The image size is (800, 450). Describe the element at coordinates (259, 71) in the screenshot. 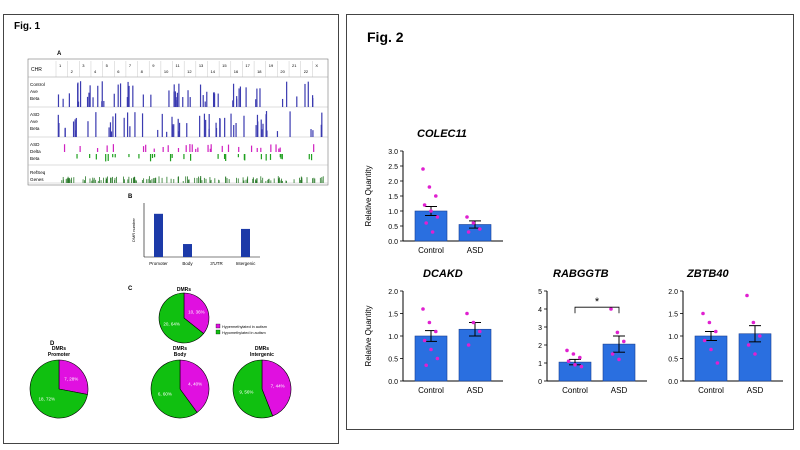

I see `chromosome-label: 18` at that location.